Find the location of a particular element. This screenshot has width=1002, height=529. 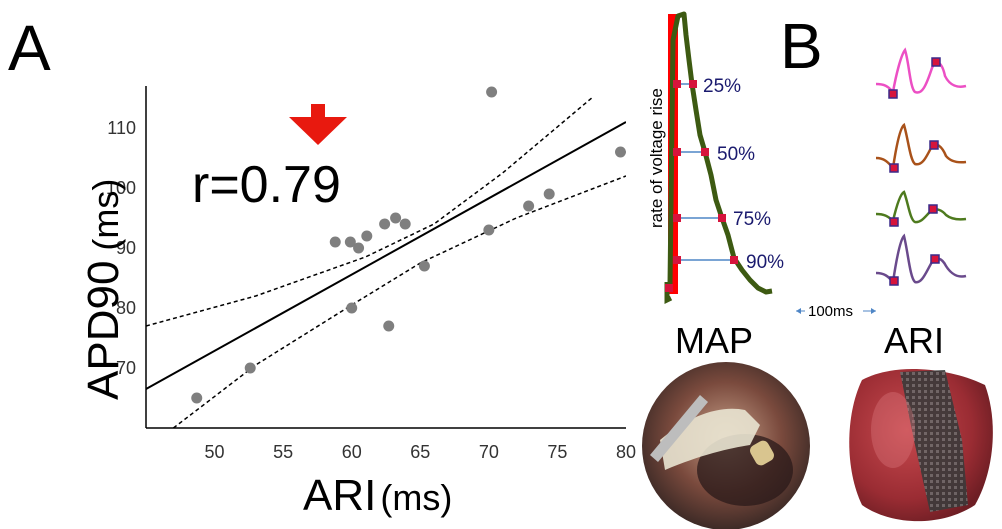

y-tick-label: 90 is located at coordinates (126, 248).